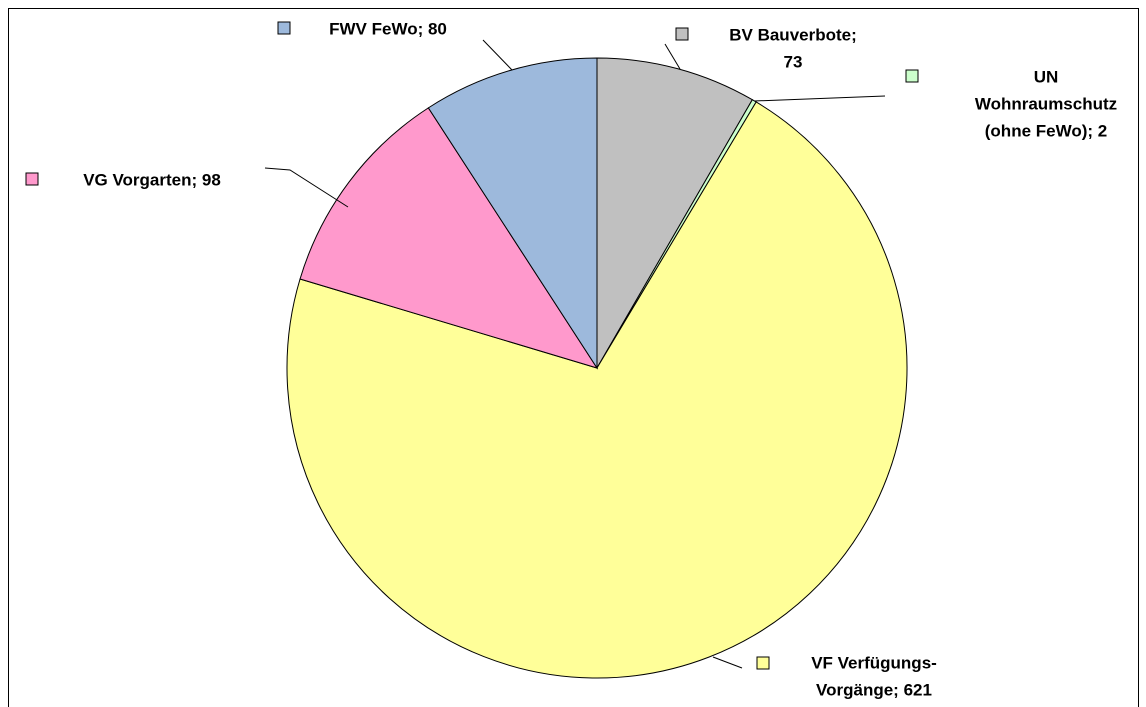 This screenshot has width=1146, height=707. I want to click on data-label: Vorgänge; 621, so click(874, 689).